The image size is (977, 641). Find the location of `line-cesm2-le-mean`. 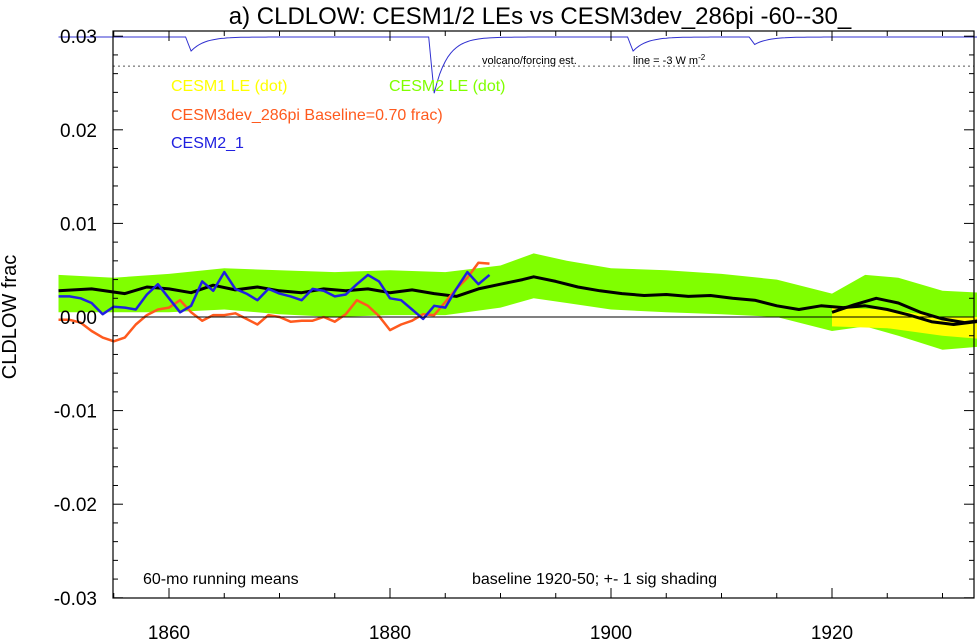

line-cesm2-le-mean is located at coordinates (517, 300).